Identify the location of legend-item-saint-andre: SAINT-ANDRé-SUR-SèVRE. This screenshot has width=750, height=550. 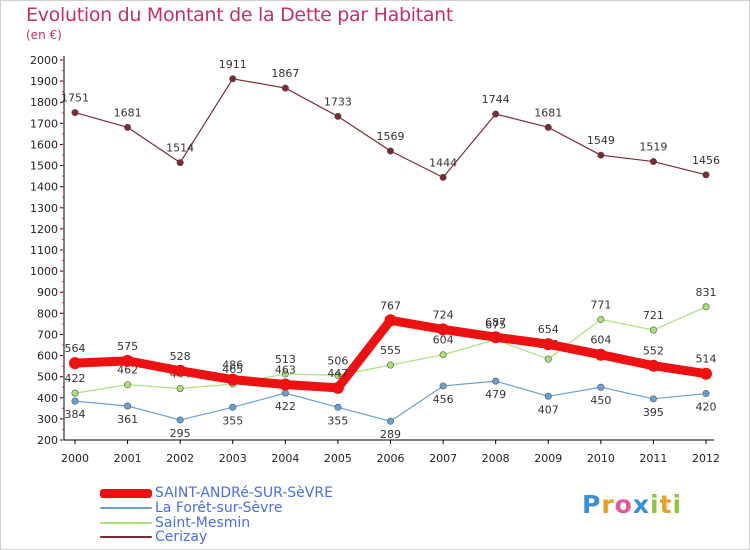
(216, 493).